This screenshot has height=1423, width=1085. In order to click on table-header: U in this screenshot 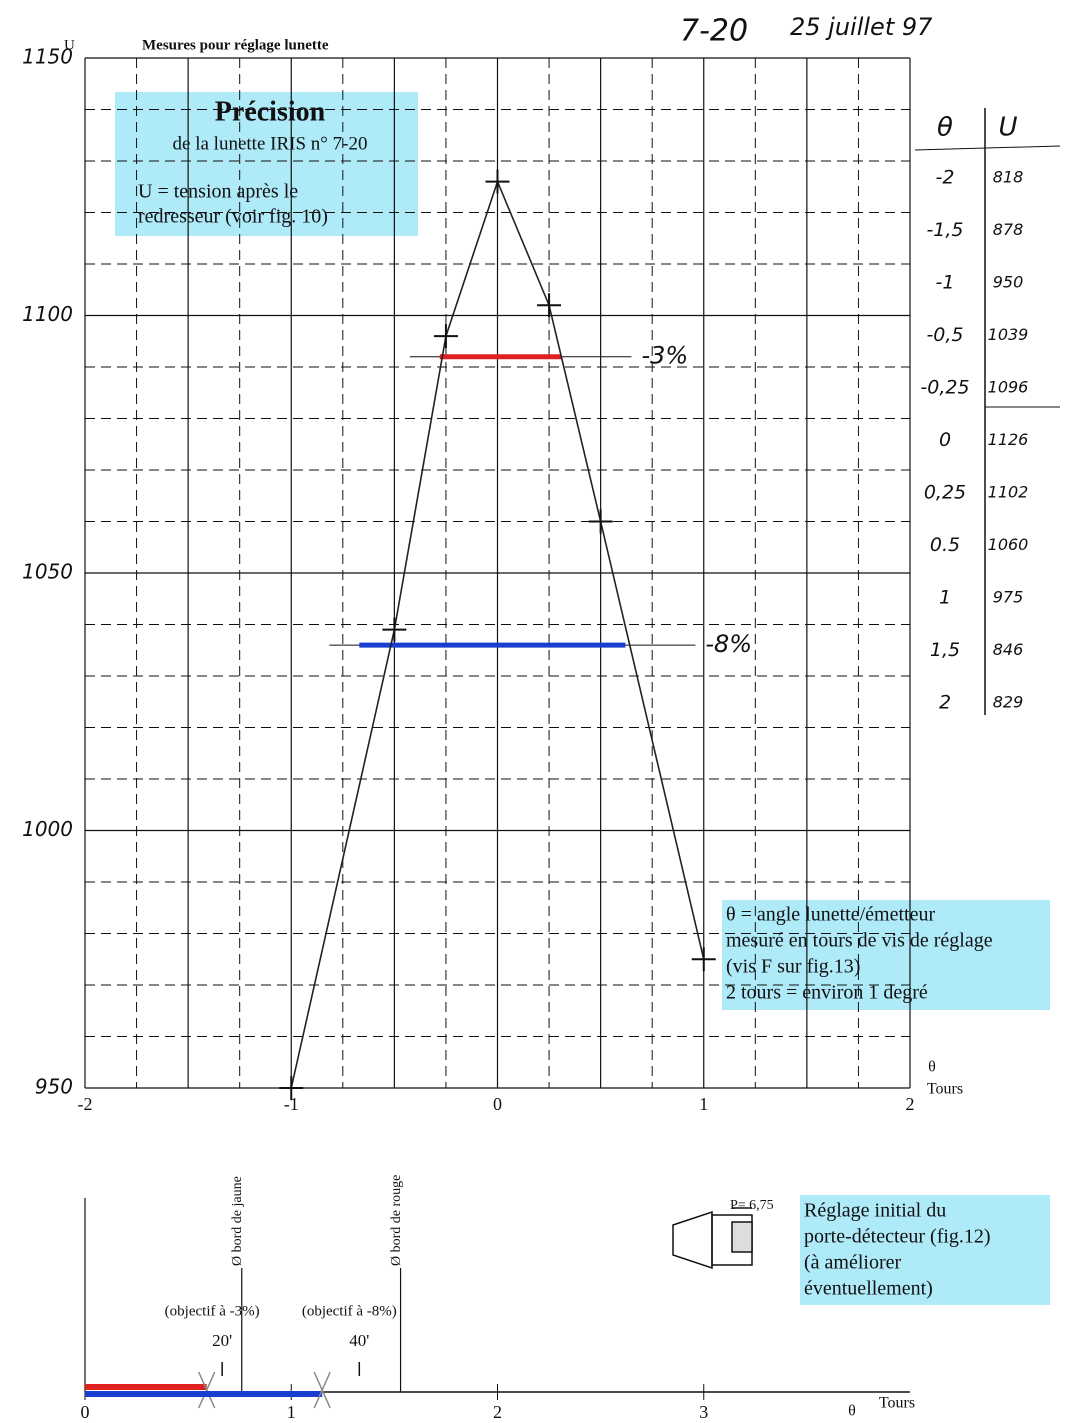, I will do `click(1007, 128)`.